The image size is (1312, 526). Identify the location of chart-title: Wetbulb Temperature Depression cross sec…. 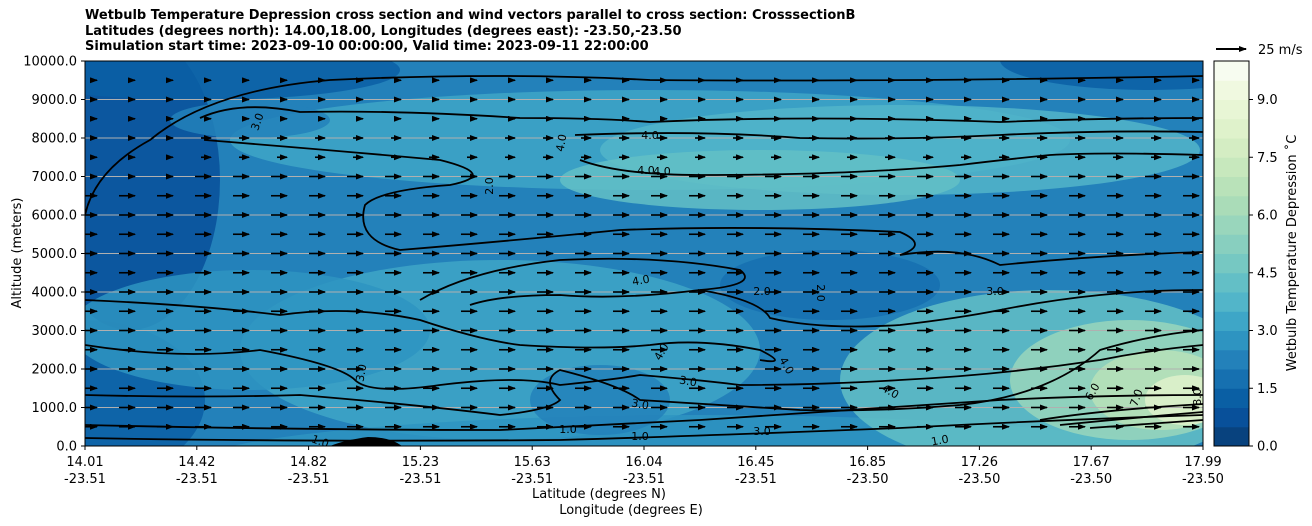
(470, 31).